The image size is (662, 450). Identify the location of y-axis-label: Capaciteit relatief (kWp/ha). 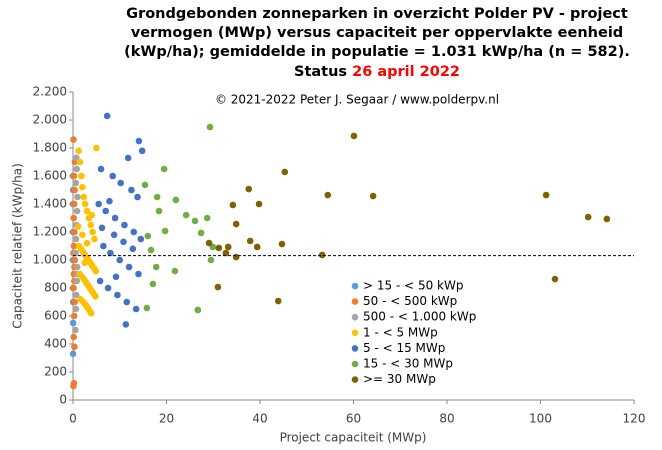
(18, 246).